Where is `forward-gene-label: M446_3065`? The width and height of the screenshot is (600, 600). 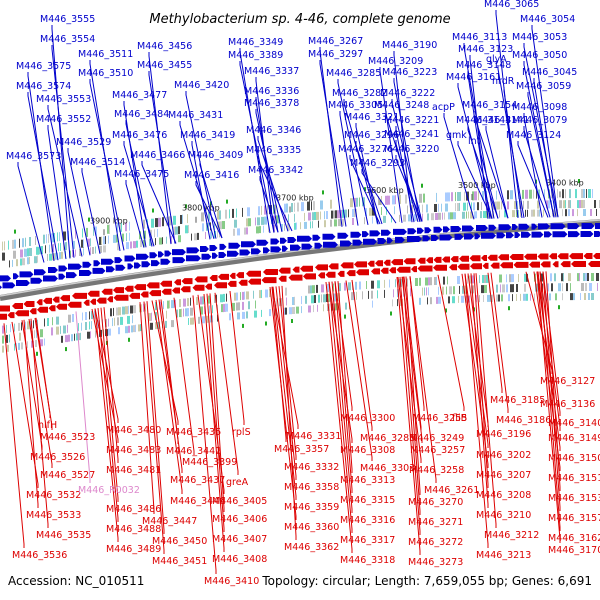 forward-gene-label: M446_3065 is located at coordinates (511, 5).